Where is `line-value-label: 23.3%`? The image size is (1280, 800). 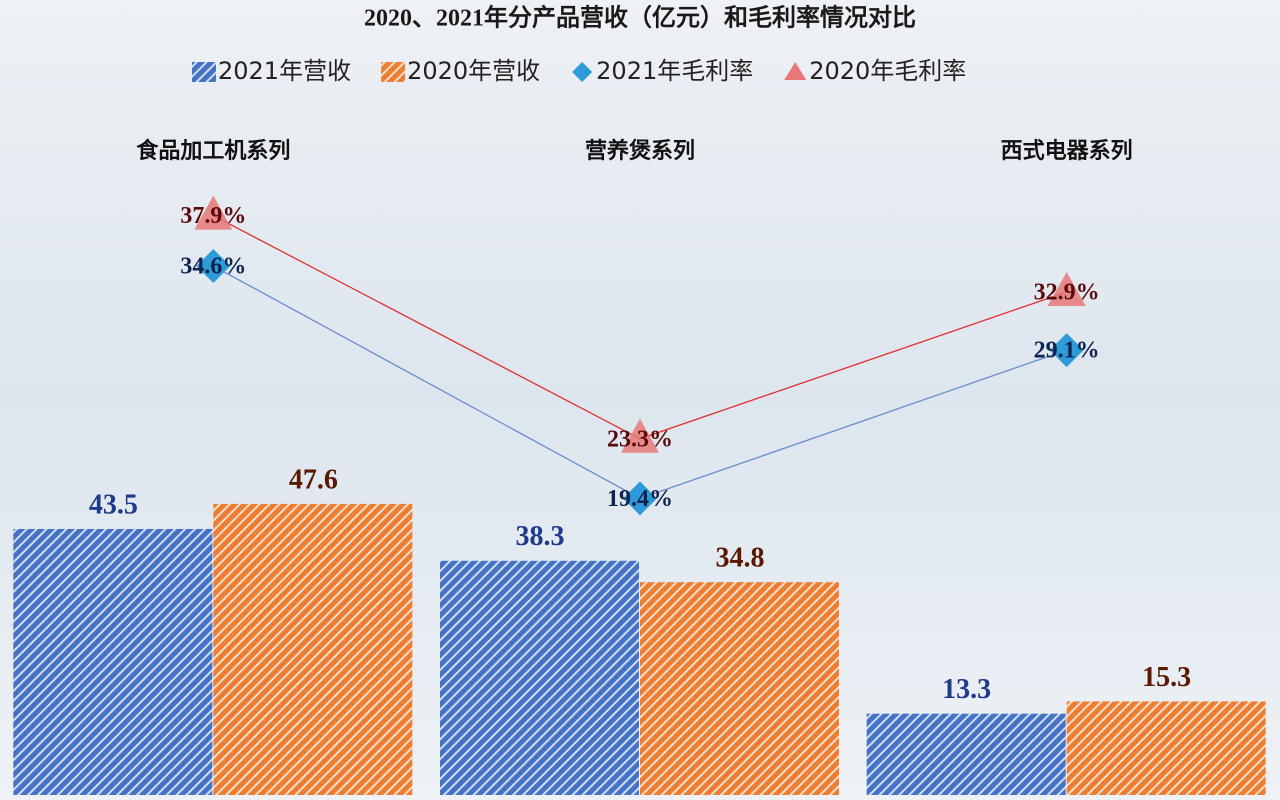 line-value-label: 23.3% is located at coordinates (640, 439).